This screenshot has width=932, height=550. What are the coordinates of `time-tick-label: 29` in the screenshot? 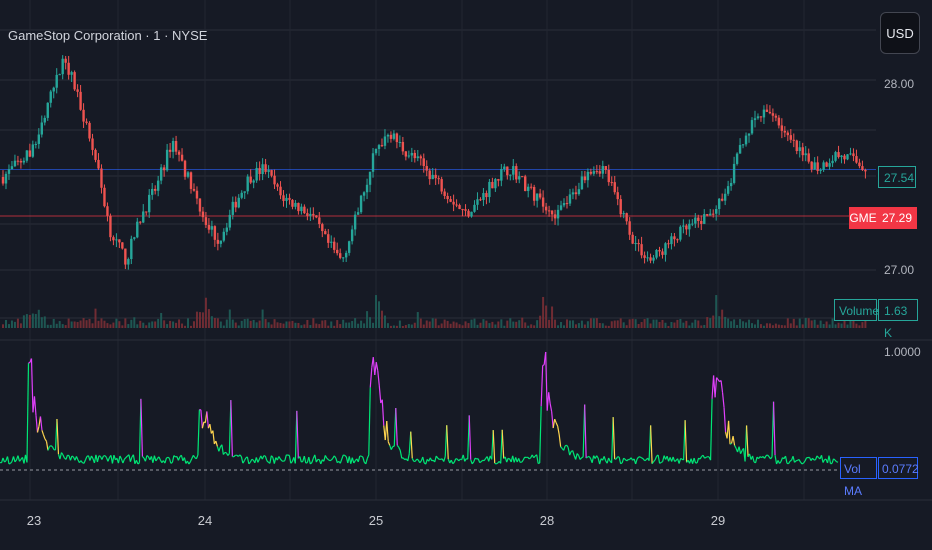 It's located at (718, 520).